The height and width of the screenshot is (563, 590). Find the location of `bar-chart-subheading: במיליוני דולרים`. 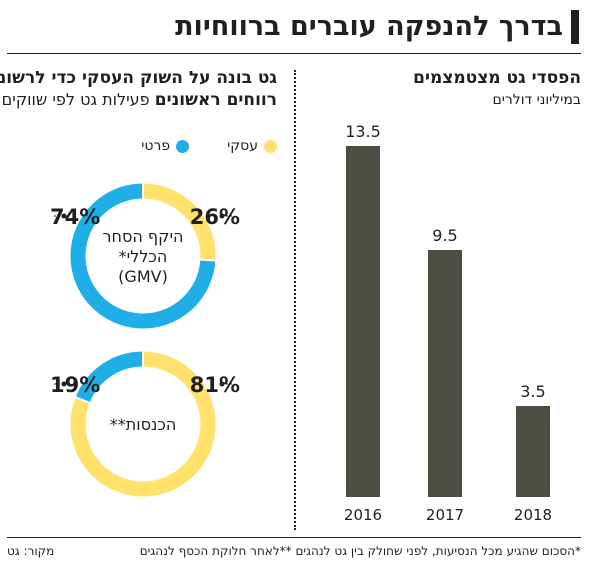

bar-chart-subheading: במיליוני דולרים is located at coordinates (537, 100).